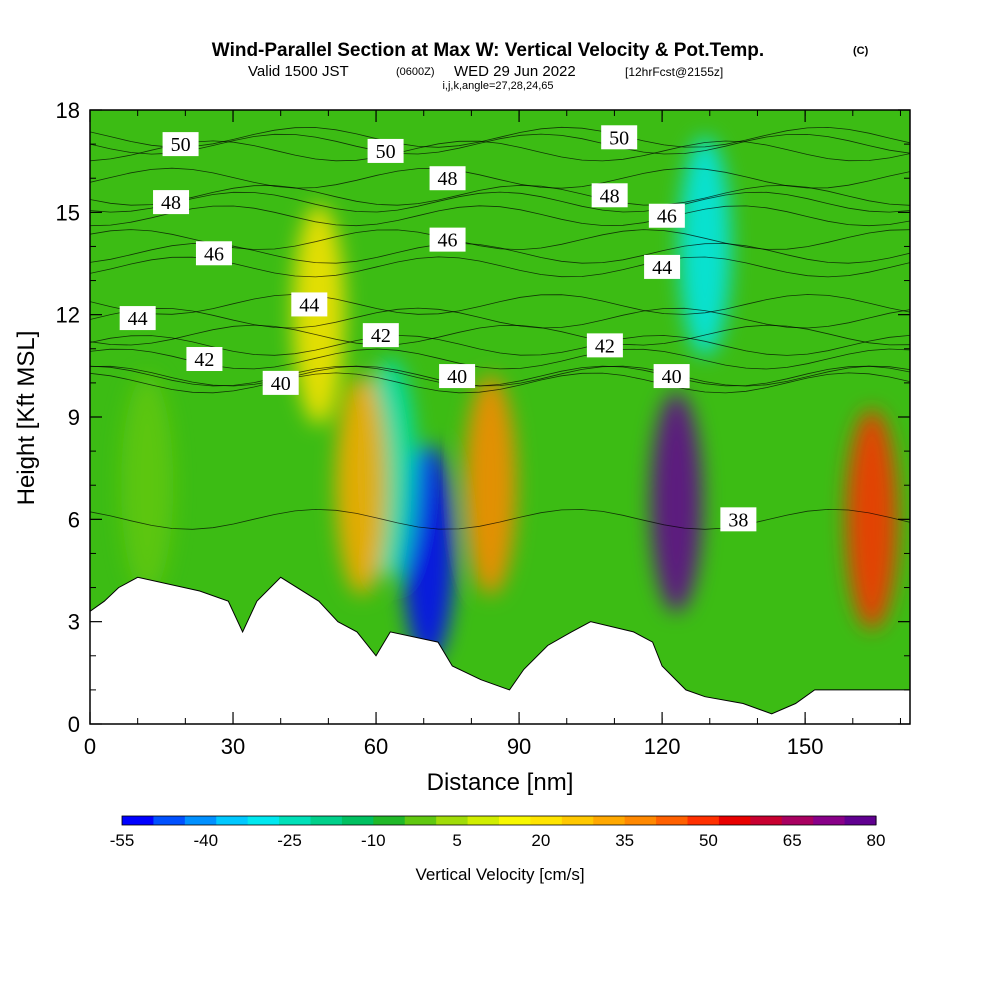 This screenshot has width=1000, height=1000. What do you see at coordinates (233, 746) in the screenshot?
I see `x-tick-label: 30` at bounding box center [233, 746].